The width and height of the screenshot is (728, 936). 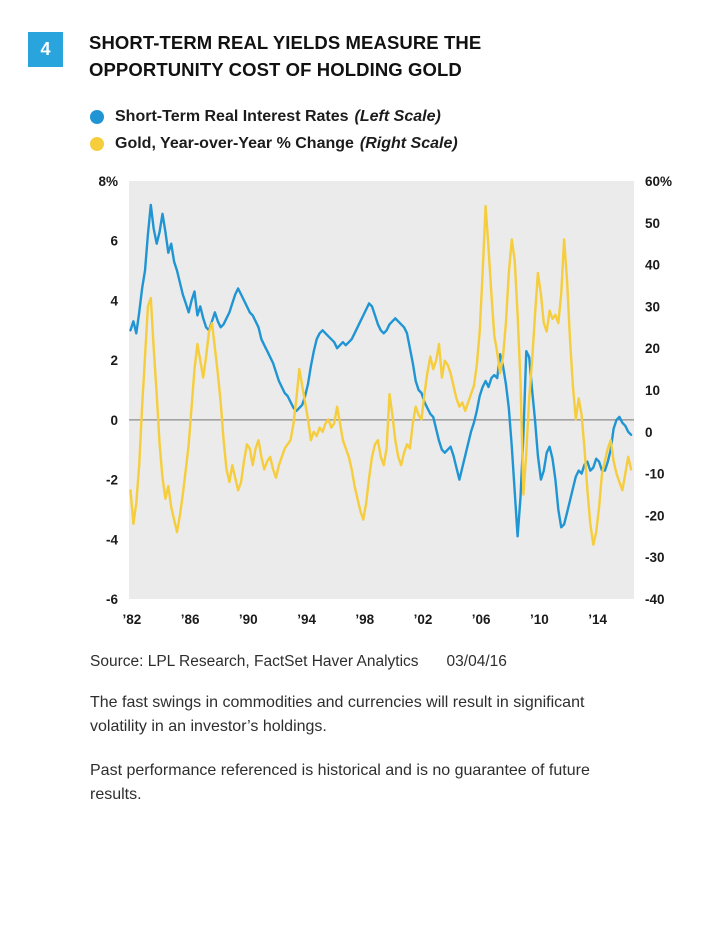 I want to click on gold-legend-dot-icon, so click(x=97, y=143).